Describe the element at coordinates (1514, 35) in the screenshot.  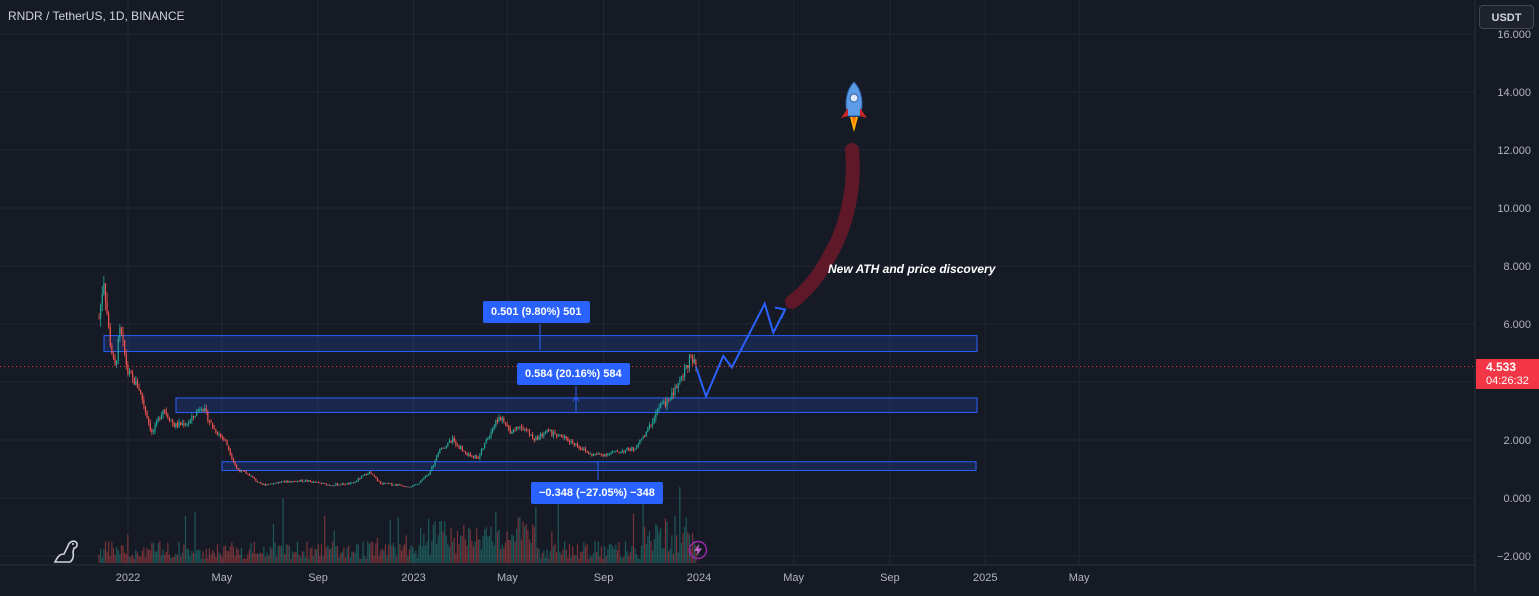
I see `y-tick-label: 16.000` at that location.